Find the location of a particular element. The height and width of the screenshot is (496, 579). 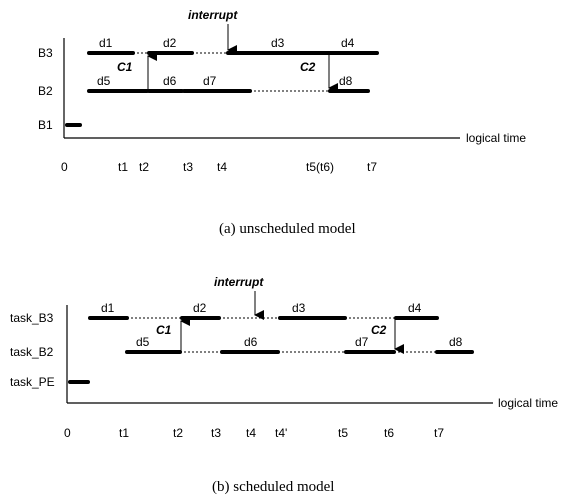

tick-t6: t6 is located at coordinates (389, 433).